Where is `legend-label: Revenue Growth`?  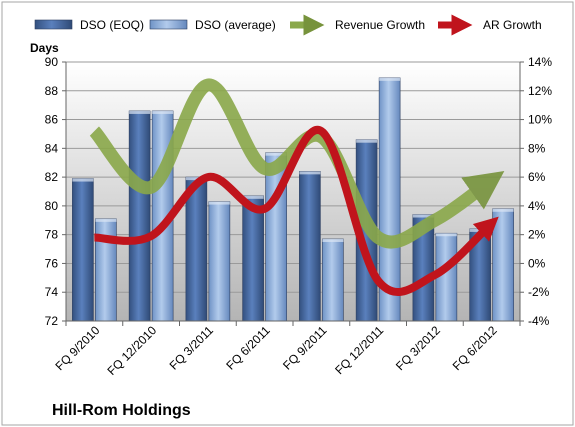 legend-label: Revenue Growth is located at coordinates (380, 25).